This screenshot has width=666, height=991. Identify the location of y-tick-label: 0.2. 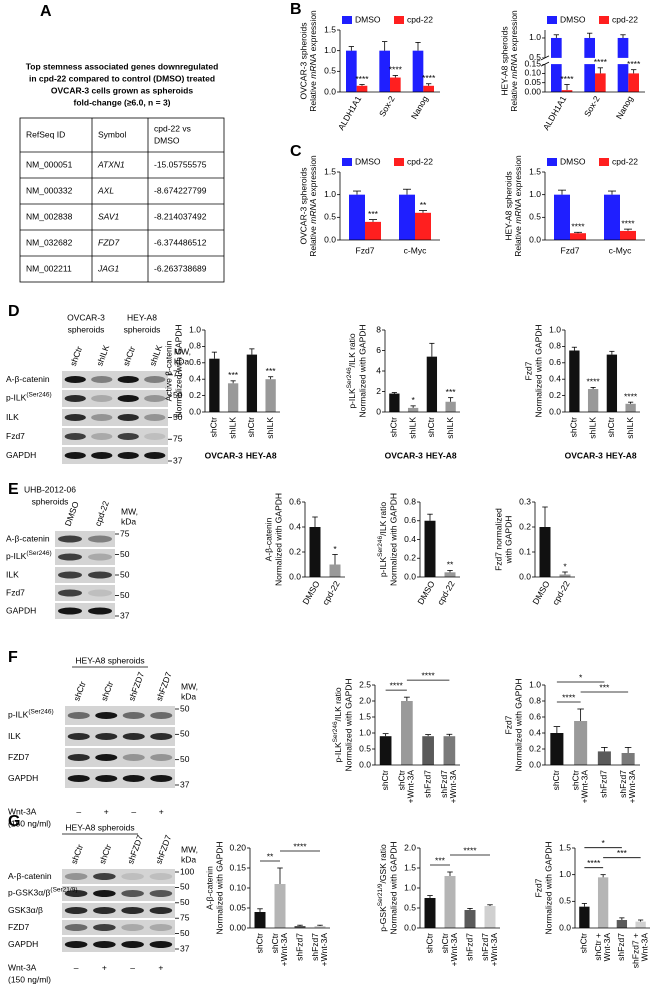
(555, 395).